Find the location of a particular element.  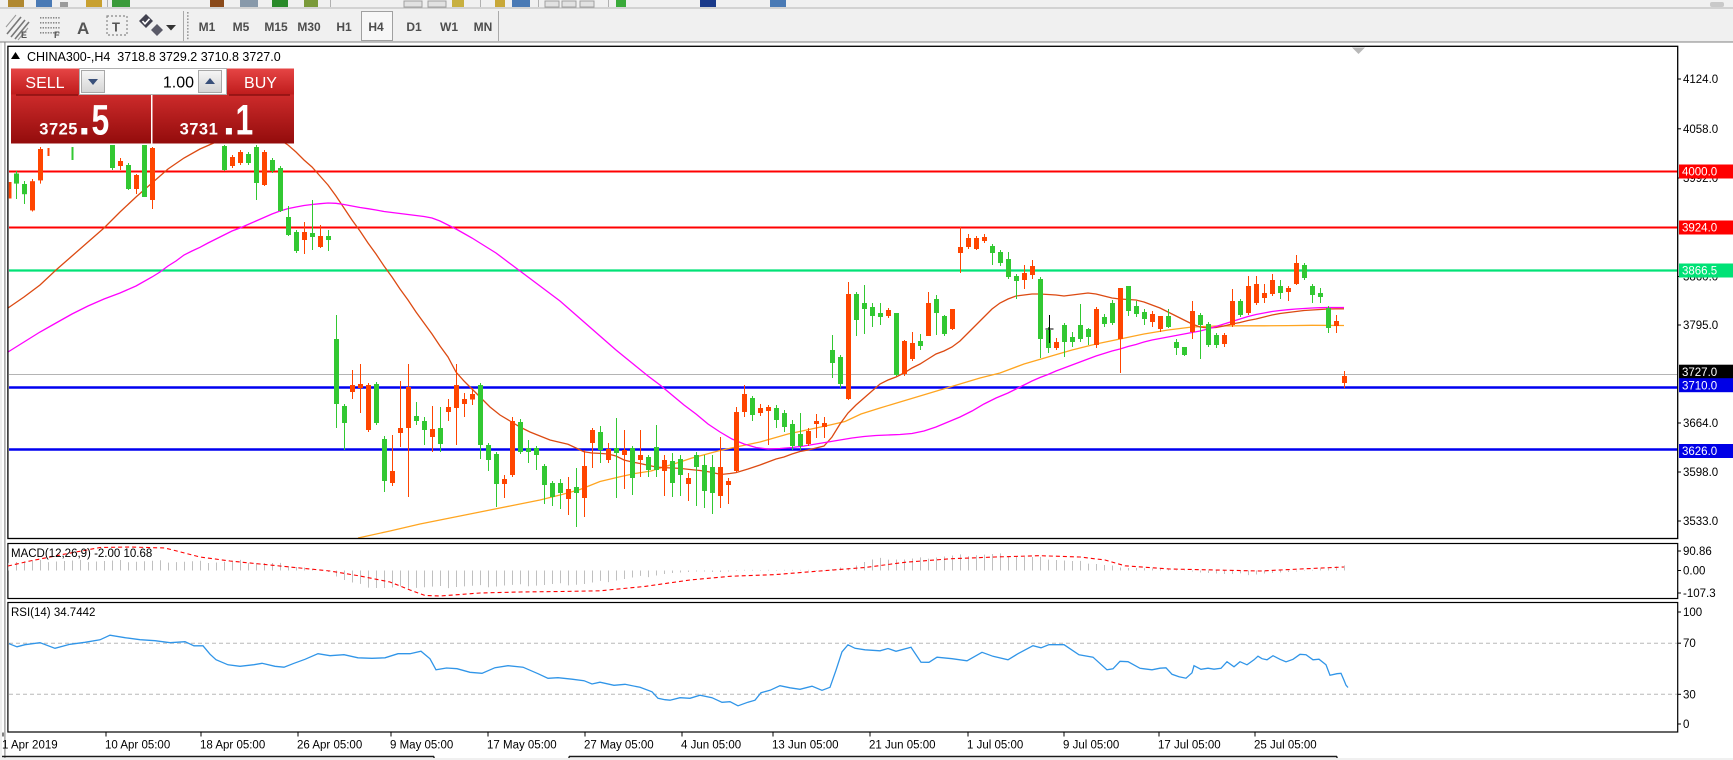

svg-text: A is located at coordinates (83, 28).